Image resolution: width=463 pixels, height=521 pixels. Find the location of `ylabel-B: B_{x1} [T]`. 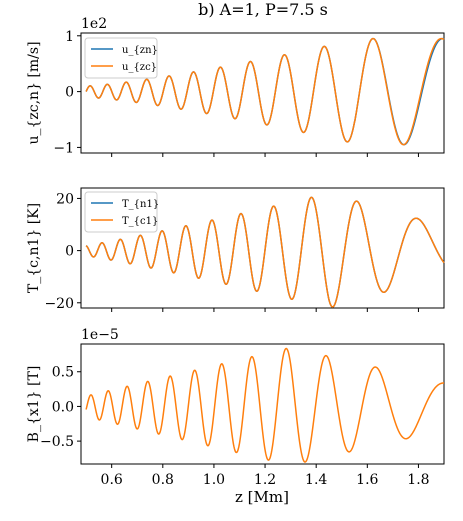

ylabel-B: B_{x1} [T] is located at coordinates (34, 404).